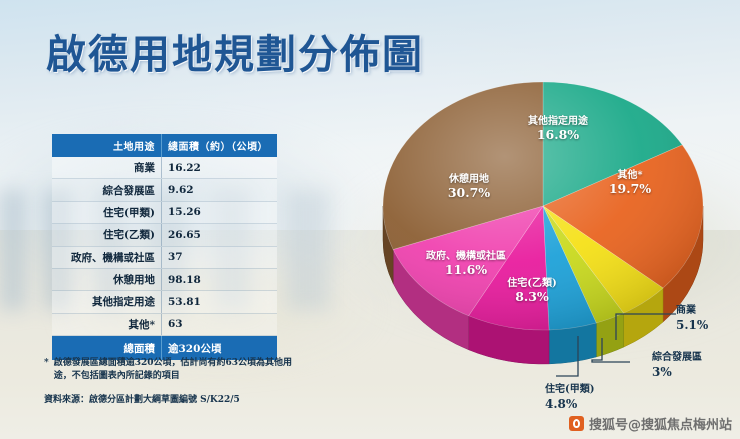 Image resolution: width=740 pixels, height=439 pixels. What do you see at coordinates (660, 425) in the screenshot?
I see `watermark-text: 搜狐号@搜狐焦点梅州站` at bounding box center [660, 425].